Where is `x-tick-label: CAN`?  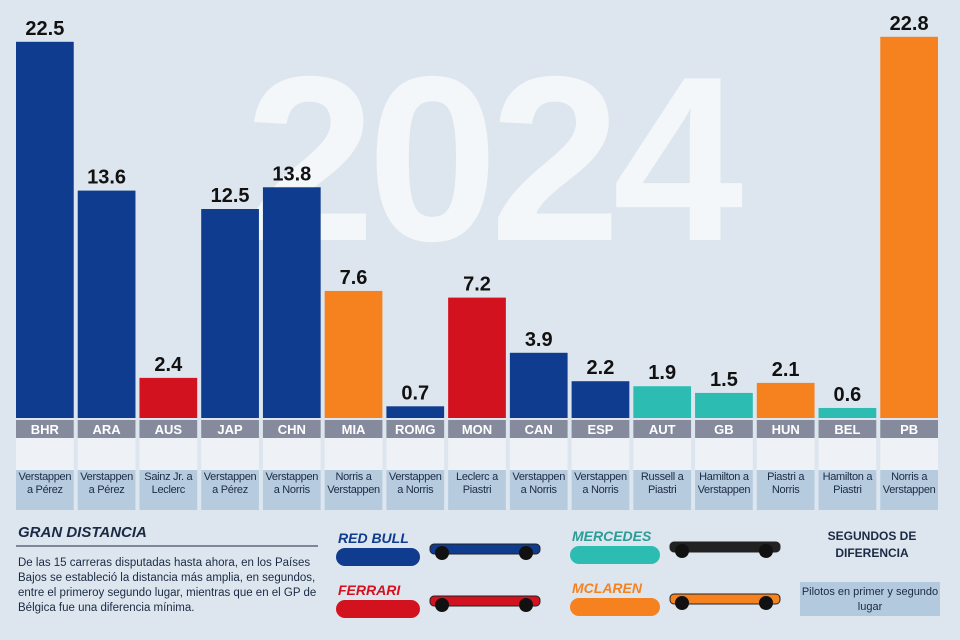
x-tick-label: CAN is located at coordinates (539, 429).